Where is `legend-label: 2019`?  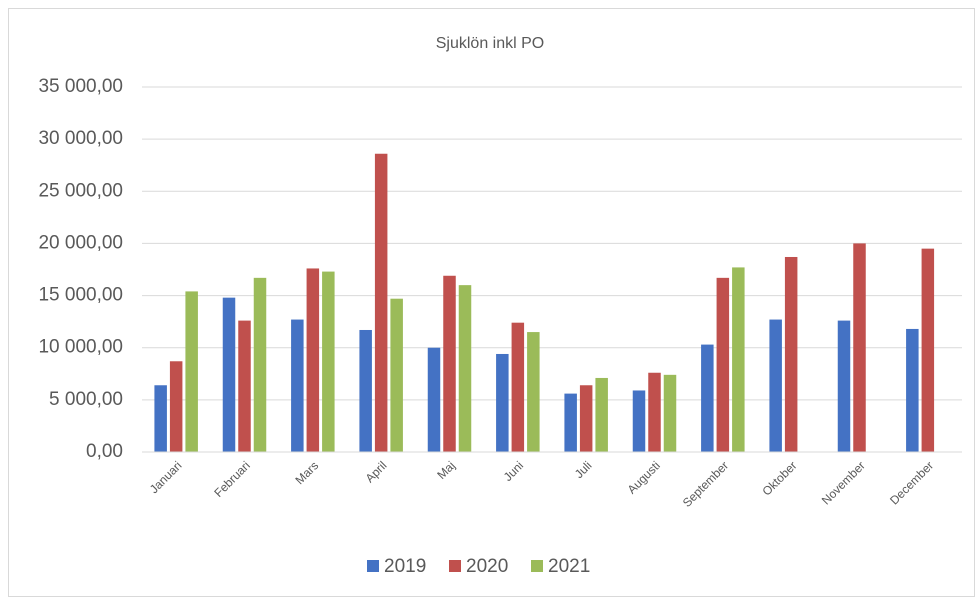
legend-label: 2019 is located at coordinates (405, 566).